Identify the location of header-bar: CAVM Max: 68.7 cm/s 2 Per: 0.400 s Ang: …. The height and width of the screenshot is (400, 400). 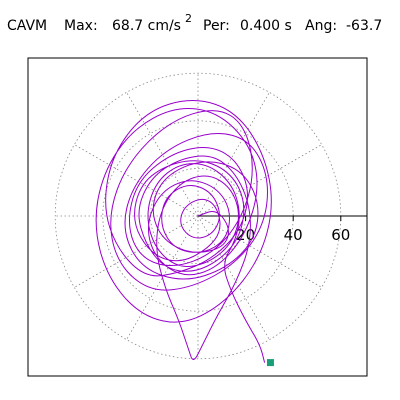
(200, 22).